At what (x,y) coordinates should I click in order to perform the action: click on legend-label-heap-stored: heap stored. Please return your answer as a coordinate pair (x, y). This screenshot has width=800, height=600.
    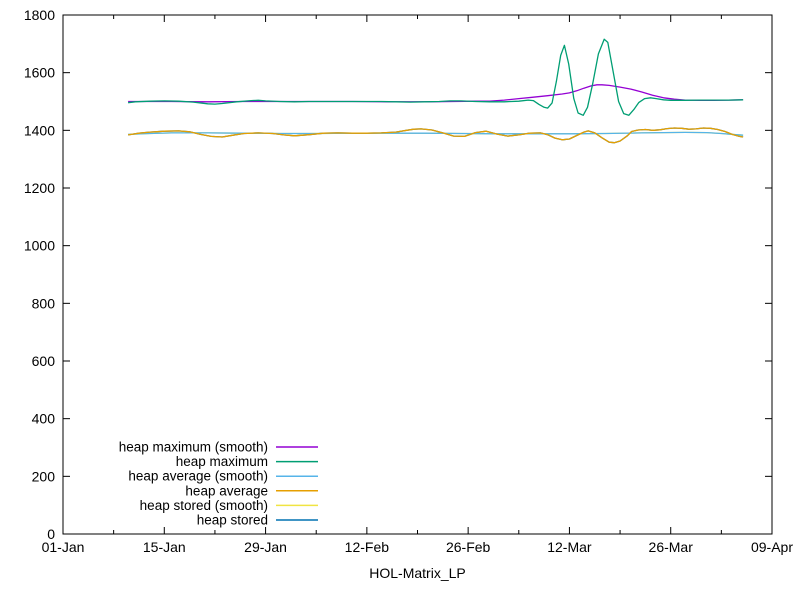
    Looking at the image, I should click on (232, 520).